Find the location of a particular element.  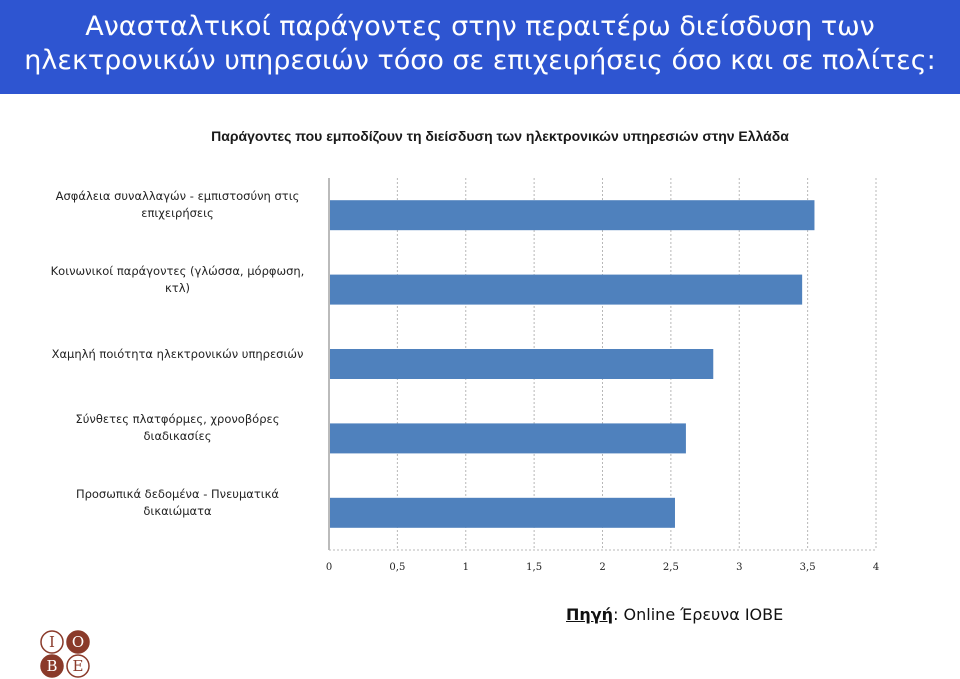

x-tick-label: 1 is located at coordinates (466, 567).